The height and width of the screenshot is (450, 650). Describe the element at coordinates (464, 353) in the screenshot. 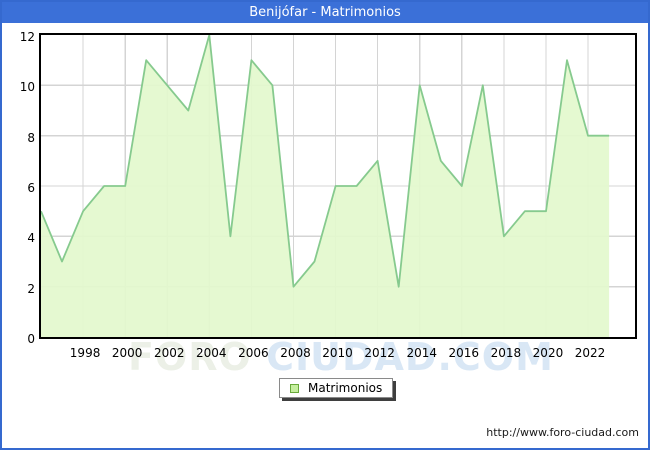

I see `x-tick-label: 2016` at that location.